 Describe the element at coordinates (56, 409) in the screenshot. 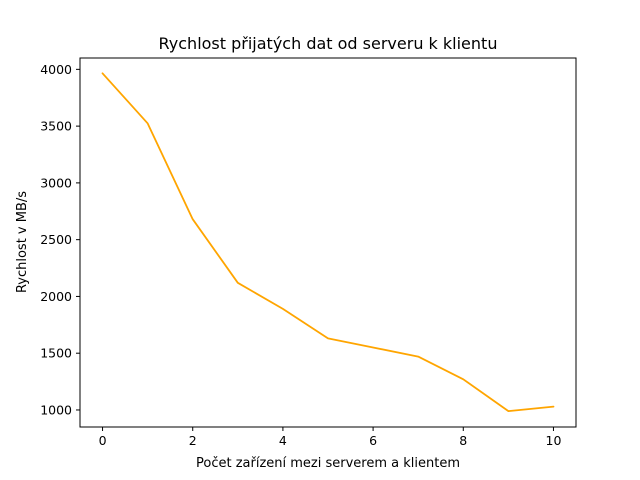

I see `y-tick-label: 1000` at that location.